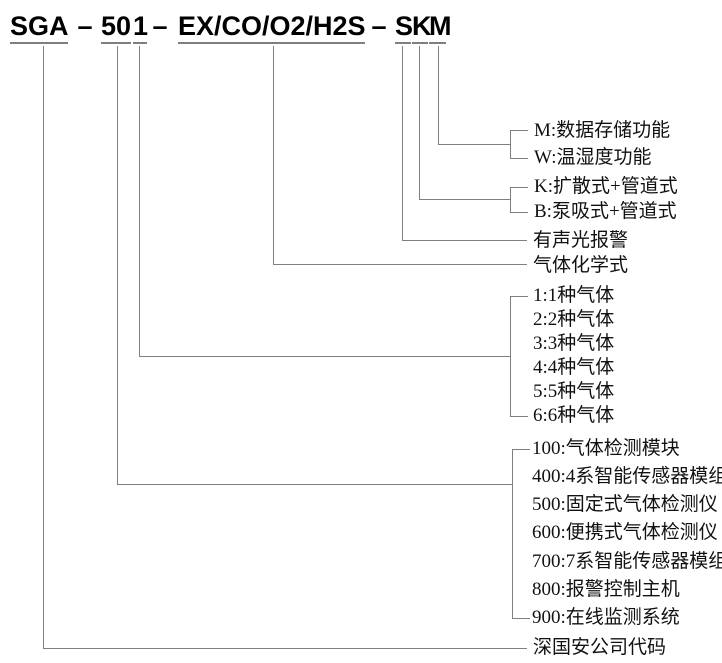 The width and height of the screenshot is (722, 663). What do you see at coordinates (625, 504) in the screenshot?
I see `label-series-500: 500:固定式气体检测仪` at bounding box center [625, 504].